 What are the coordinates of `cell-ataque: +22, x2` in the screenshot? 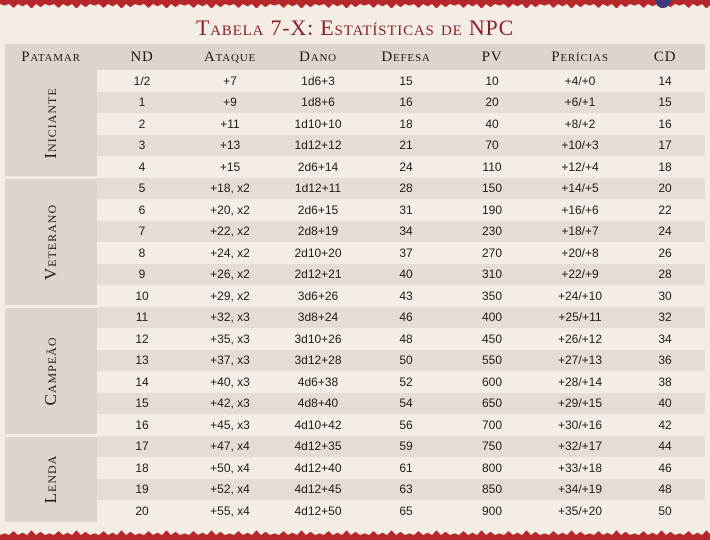 It's located at (230, 231).